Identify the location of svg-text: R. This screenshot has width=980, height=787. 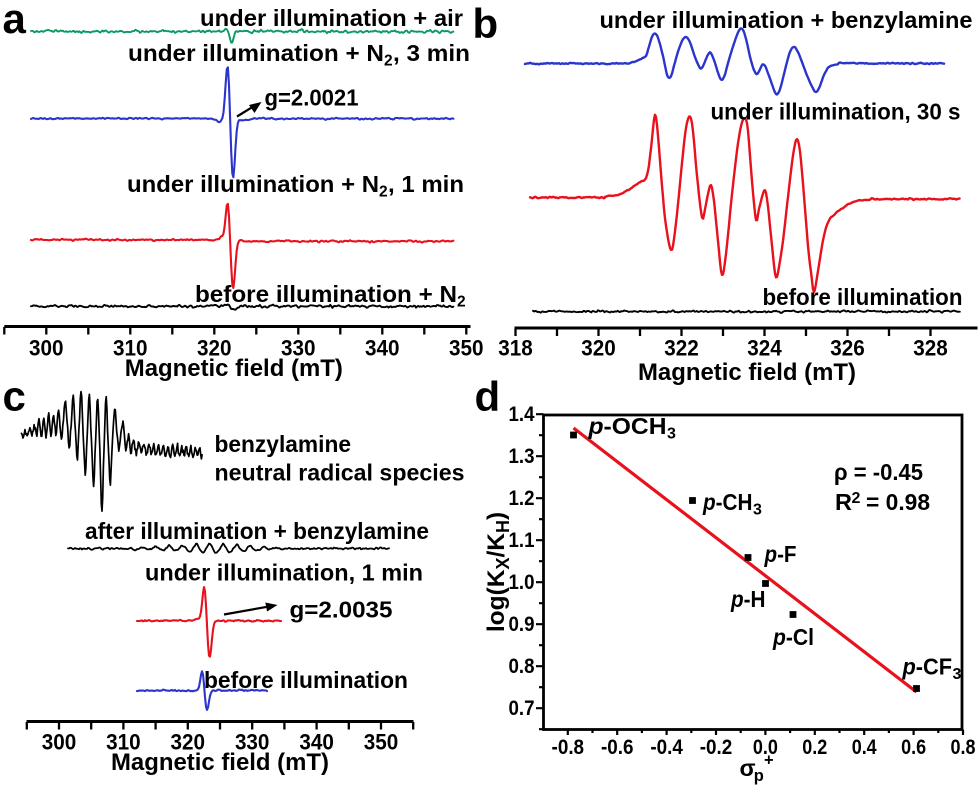
(843, 502).